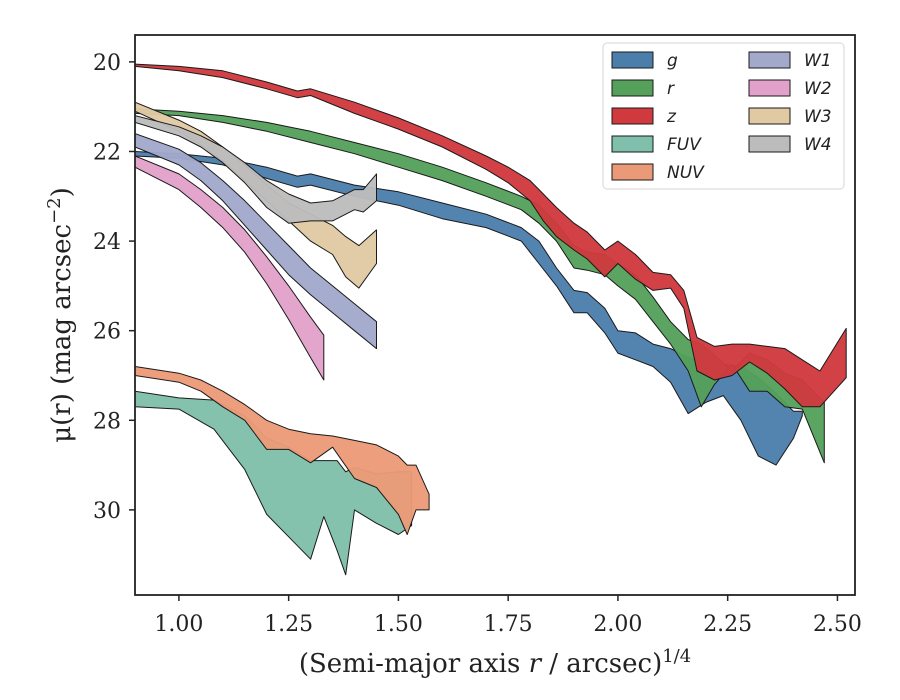 Image resolution: width=900 pixels, height=700 pixels. I want to click on y-tick-label: 26, so click(107, 332).